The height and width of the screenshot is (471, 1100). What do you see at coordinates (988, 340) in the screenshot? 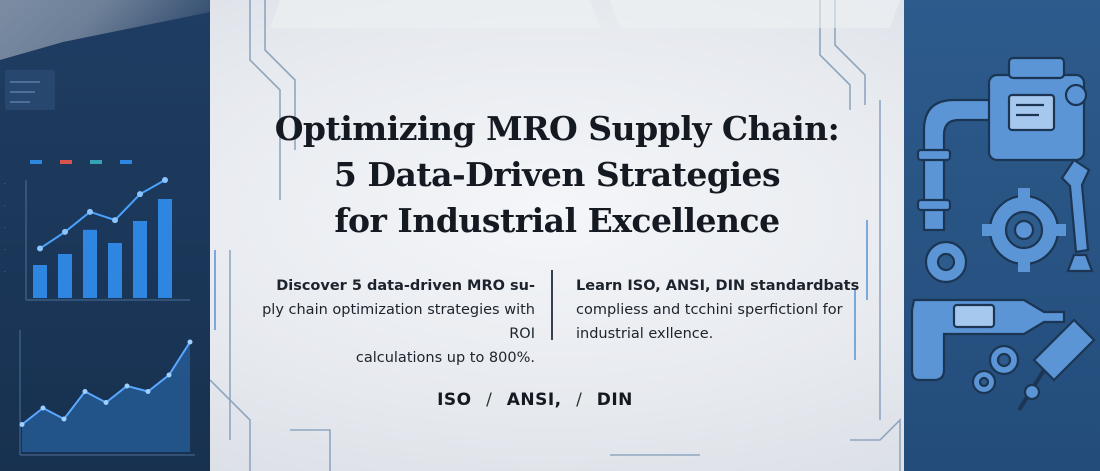
I see `drill-icon` at bounding box center [988, 340].